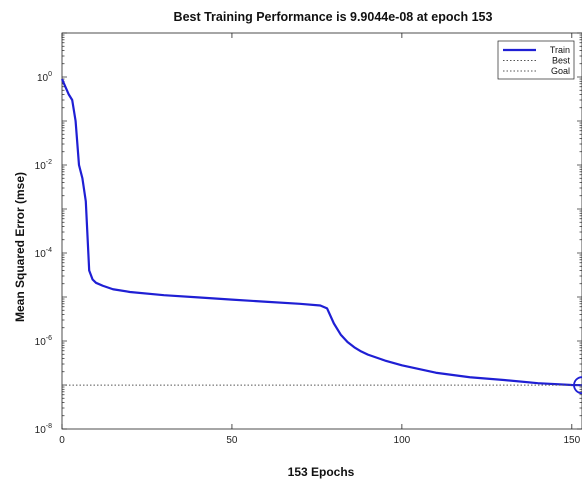  I want to click on y-tick-label: 10⁻⁶, so click(43, 341).